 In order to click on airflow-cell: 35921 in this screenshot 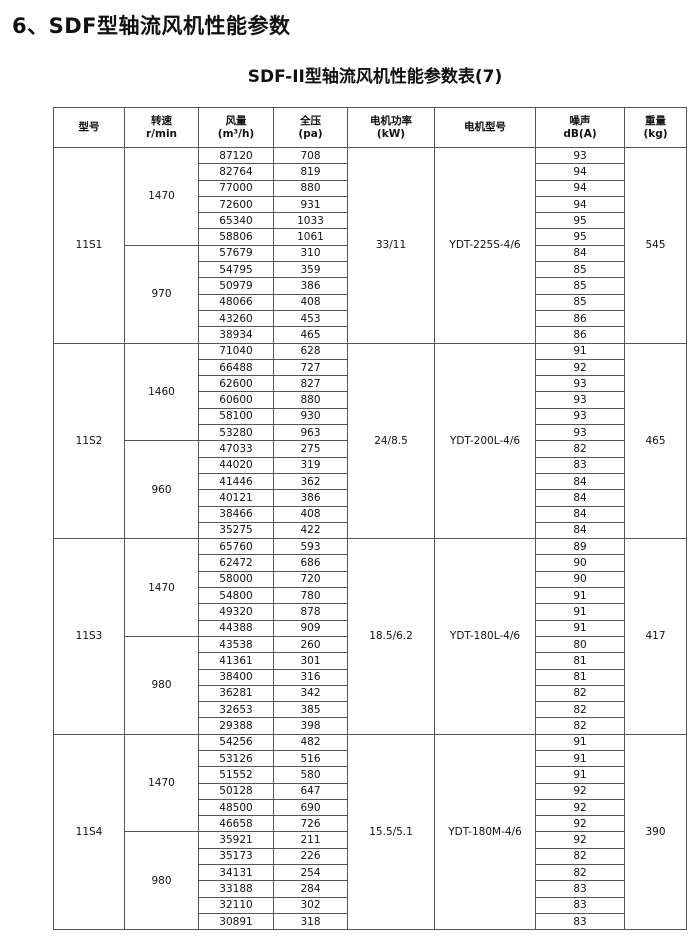, I will do `click(236, 840)`.